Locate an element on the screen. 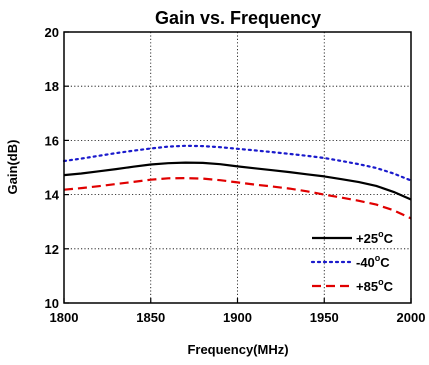 The image size is (429, 365). x-tick-label: 1900 is located at coordinates (237, 317).